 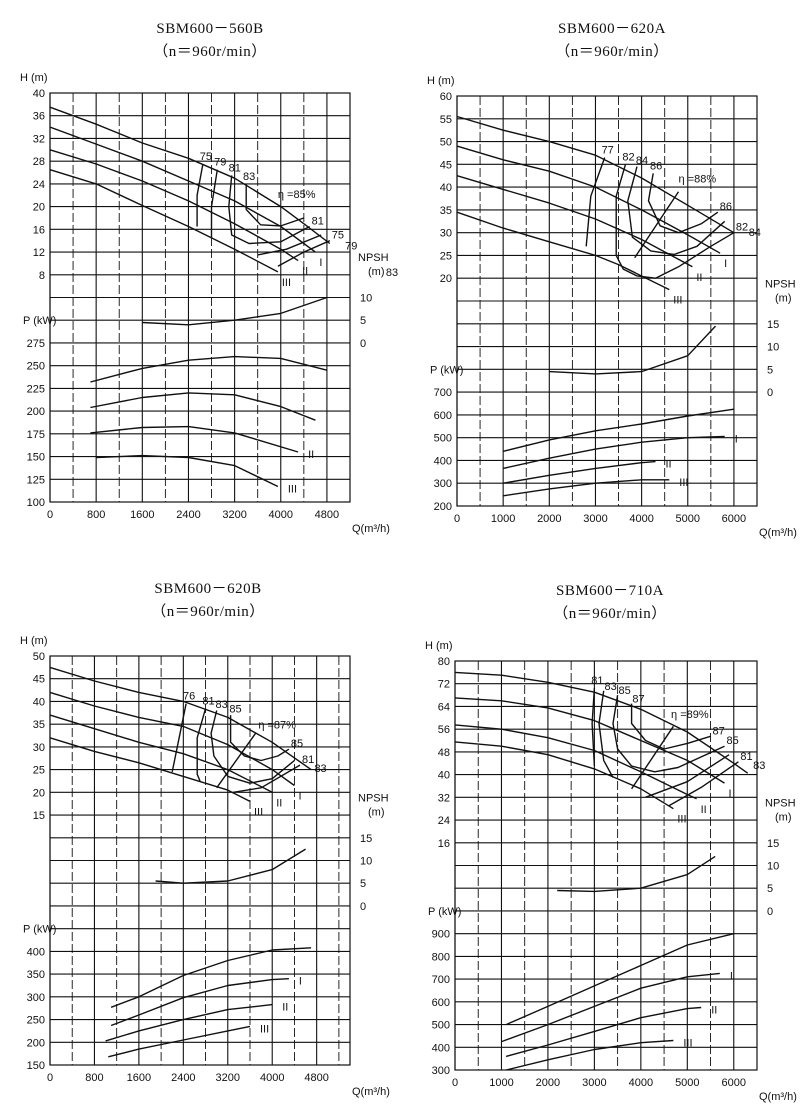 I want to click on p-tick-label: 275, so click(x=36, y=344).